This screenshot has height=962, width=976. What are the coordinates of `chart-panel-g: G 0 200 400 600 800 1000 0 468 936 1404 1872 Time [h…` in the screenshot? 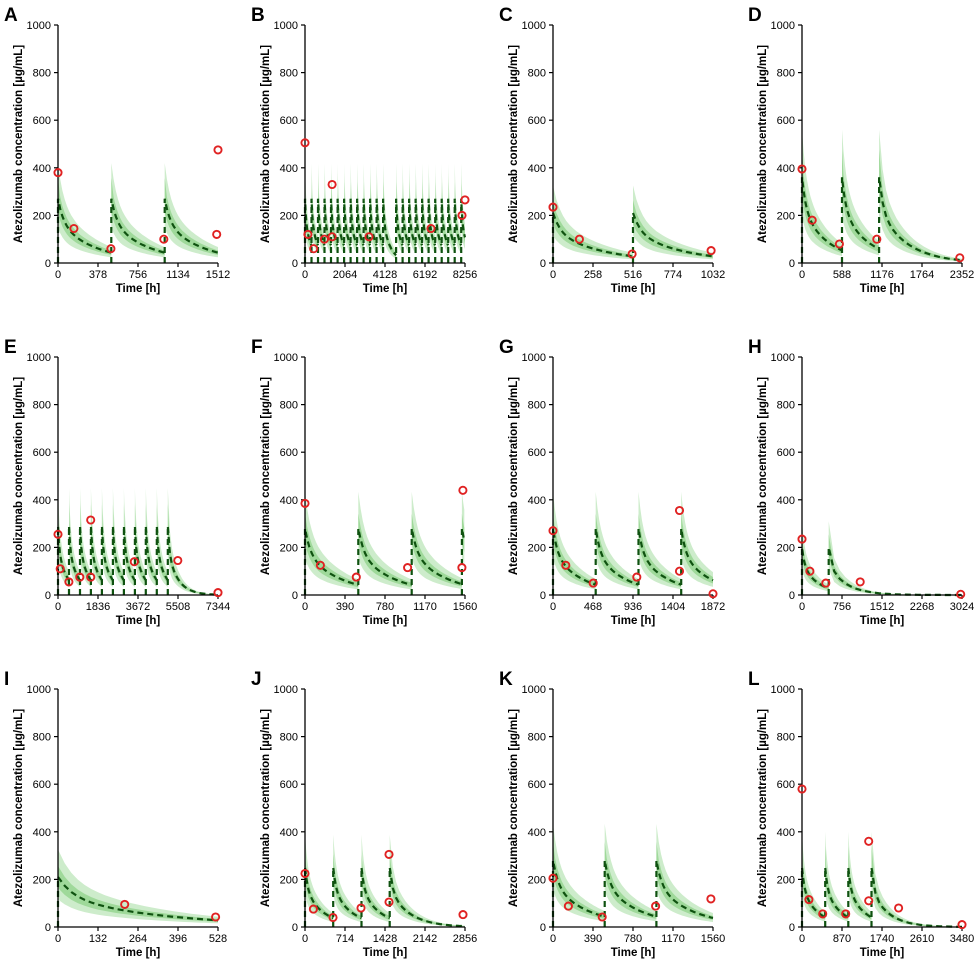 It's located at (612, 482).